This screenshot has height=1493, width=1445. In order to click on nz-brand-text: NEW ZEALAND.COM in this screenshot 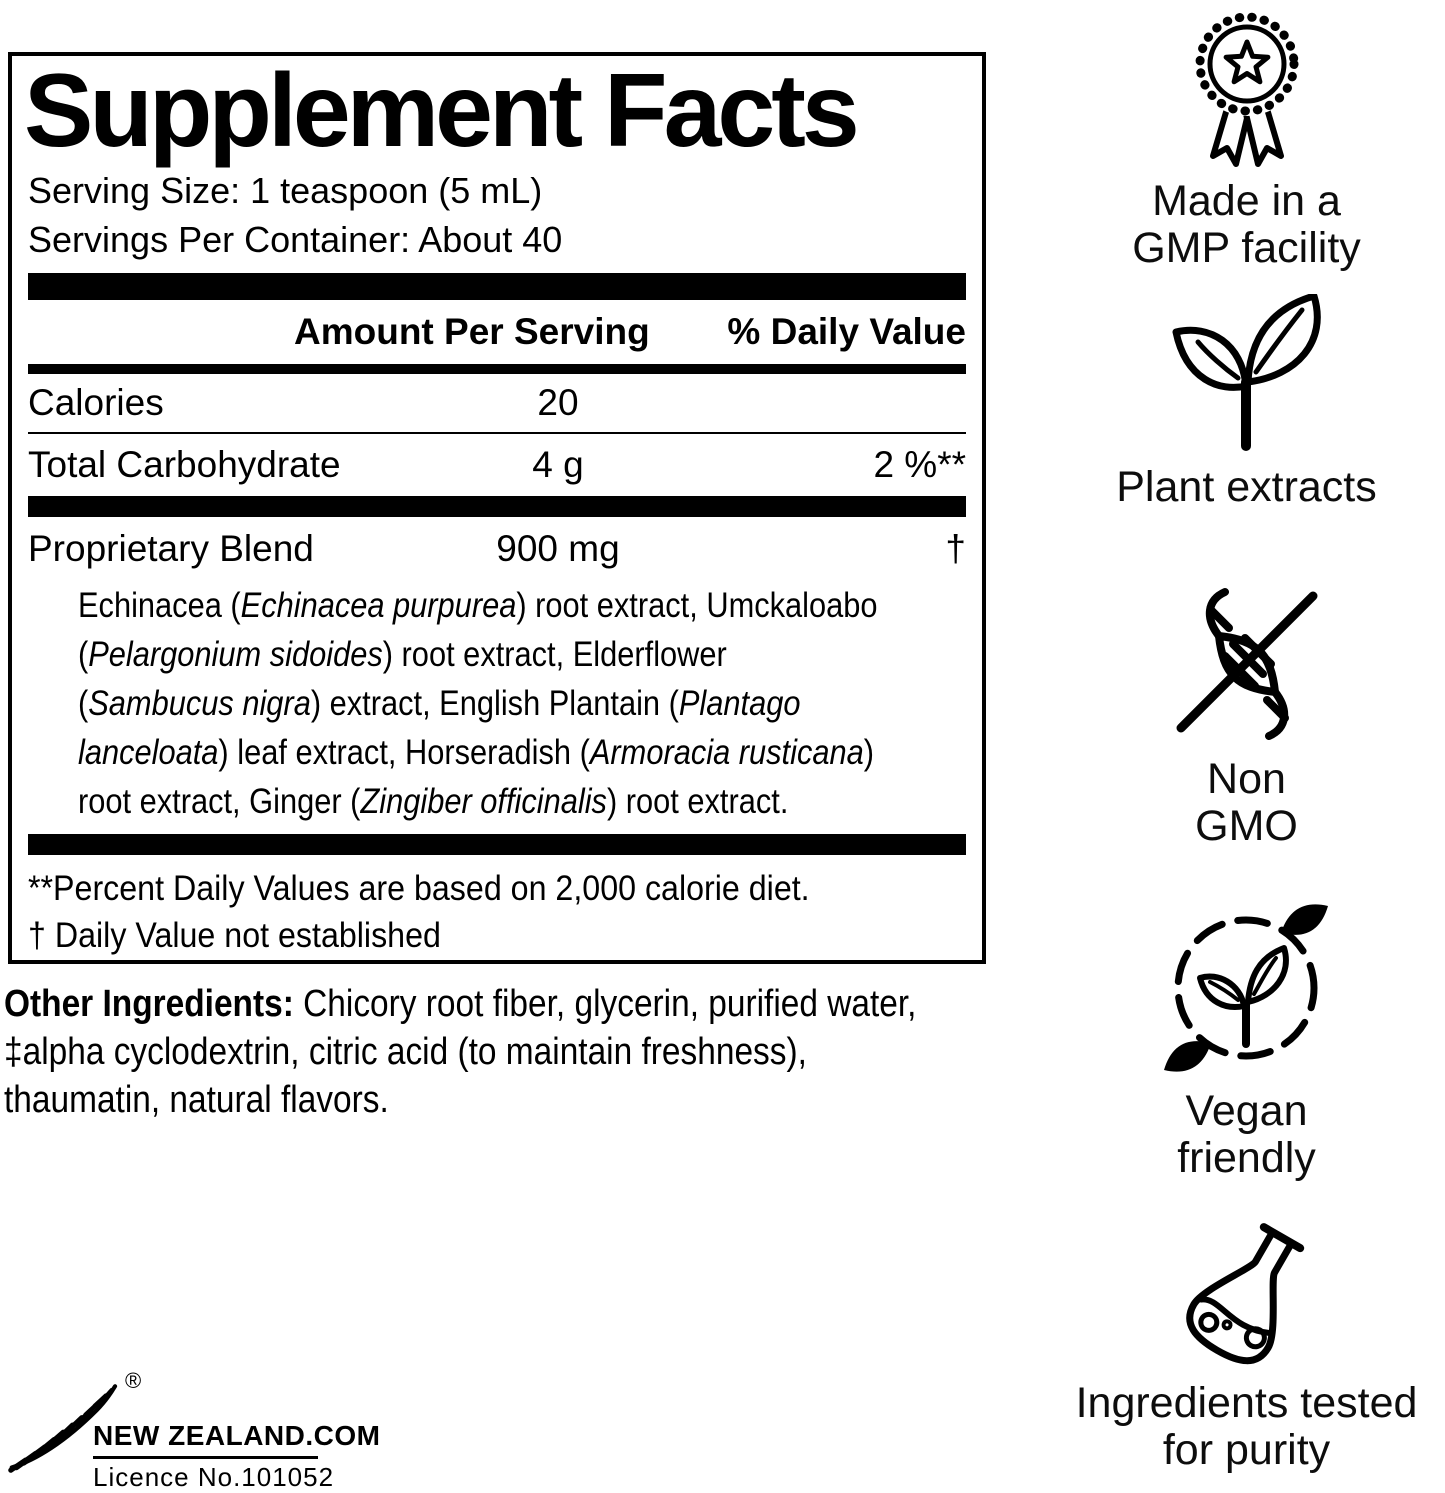, I will do `click(237, 1435)`.